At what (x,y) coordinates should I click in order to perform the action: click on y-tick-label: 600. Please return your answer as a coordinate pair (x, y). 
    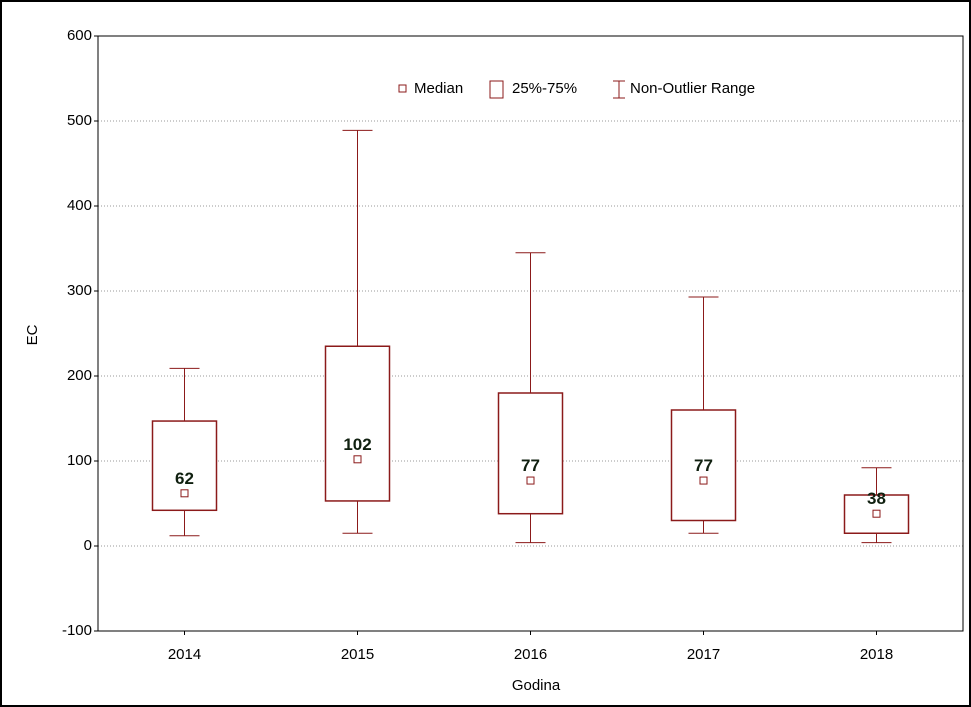
    Looking at the image, I should click on (79, 35).